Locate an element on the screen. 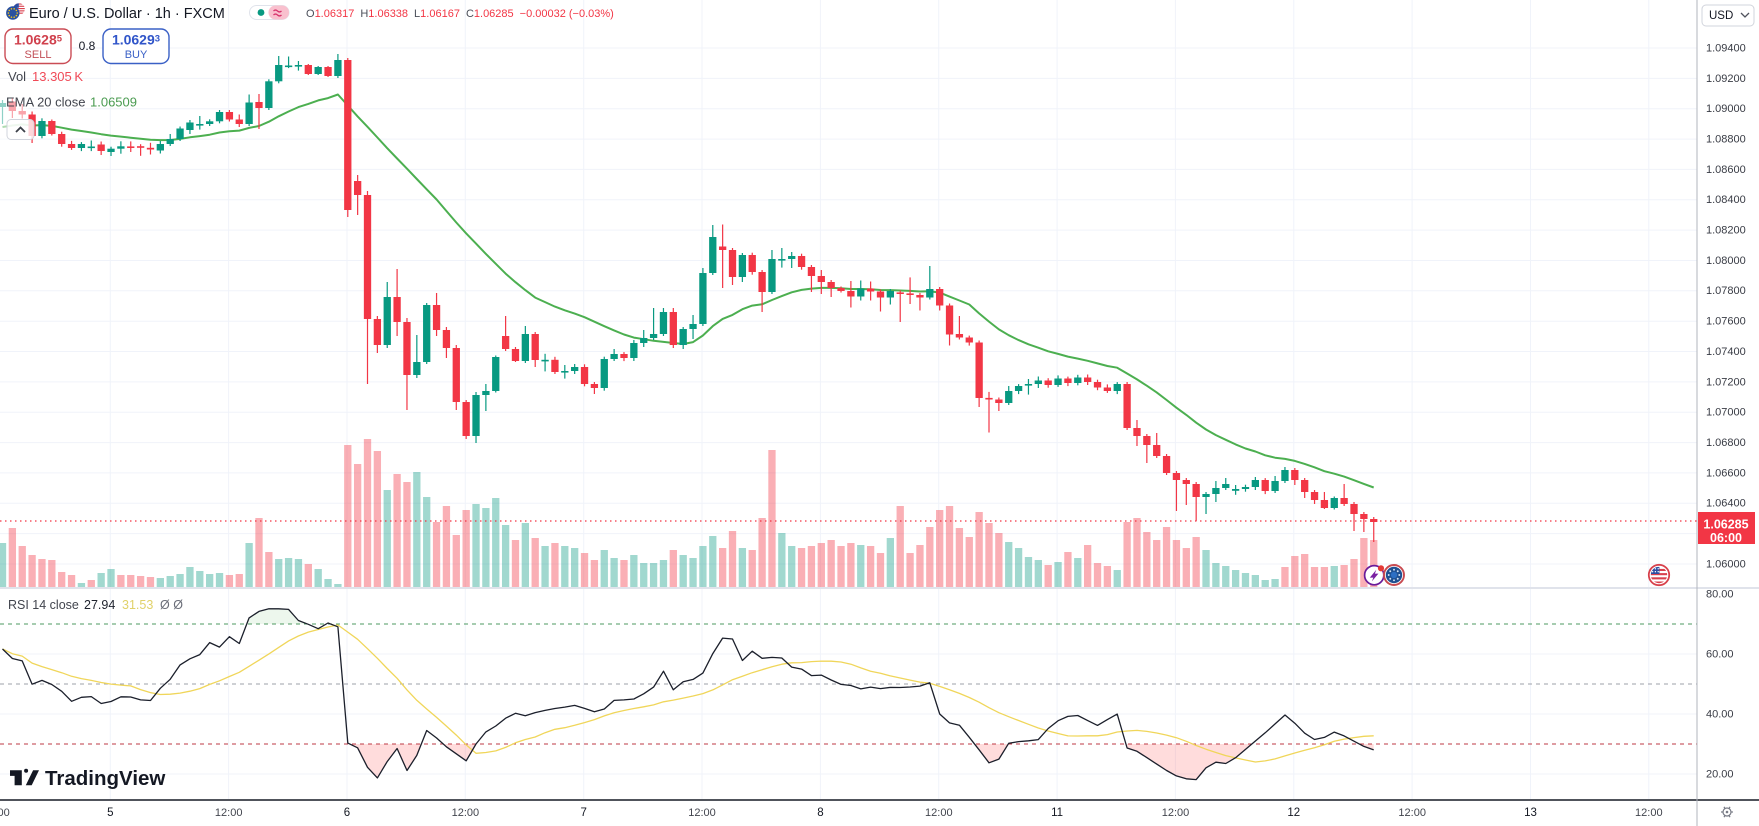 The width and height of the screenshot is (1759, 826). svg-text: 27.94 is located at coordinates (99, 605).